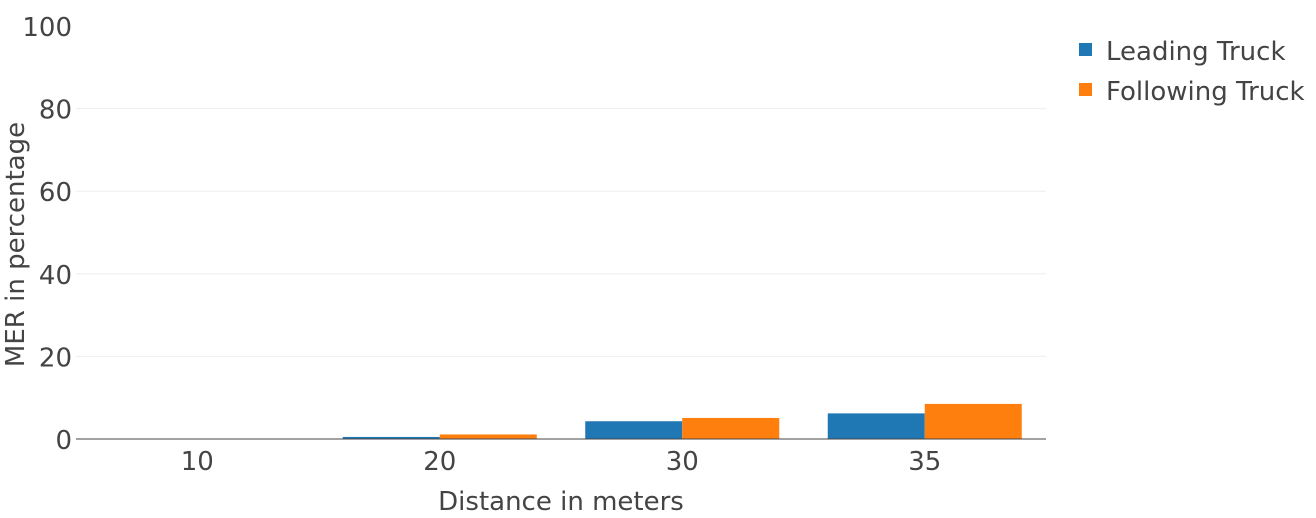 This screenshot has height=518, width=1316. I want to click on x-tick-label: 10, so click(197, 462).